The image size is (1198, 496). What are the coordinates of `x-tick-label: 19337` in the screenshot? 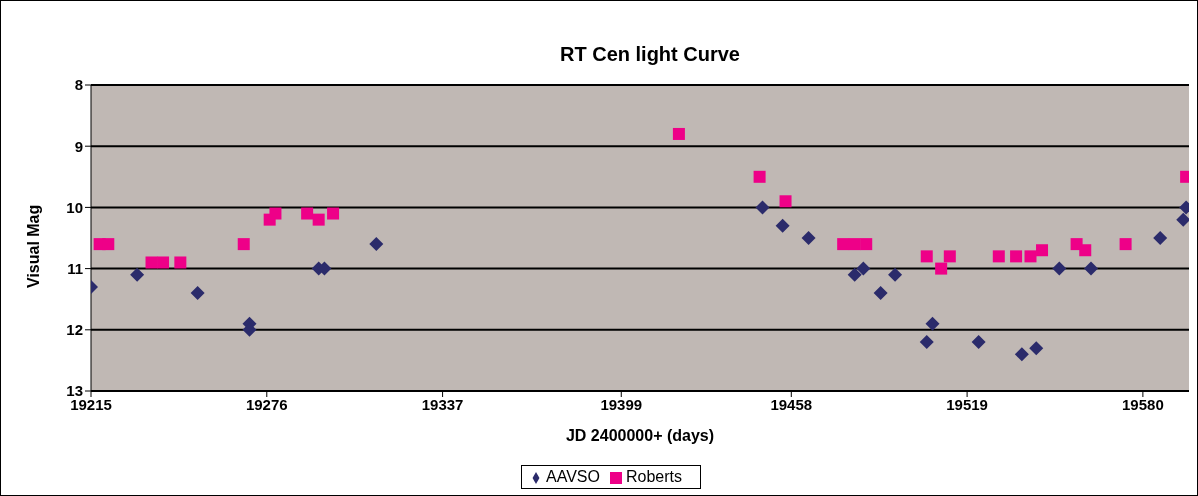 It's located at (442, 404).